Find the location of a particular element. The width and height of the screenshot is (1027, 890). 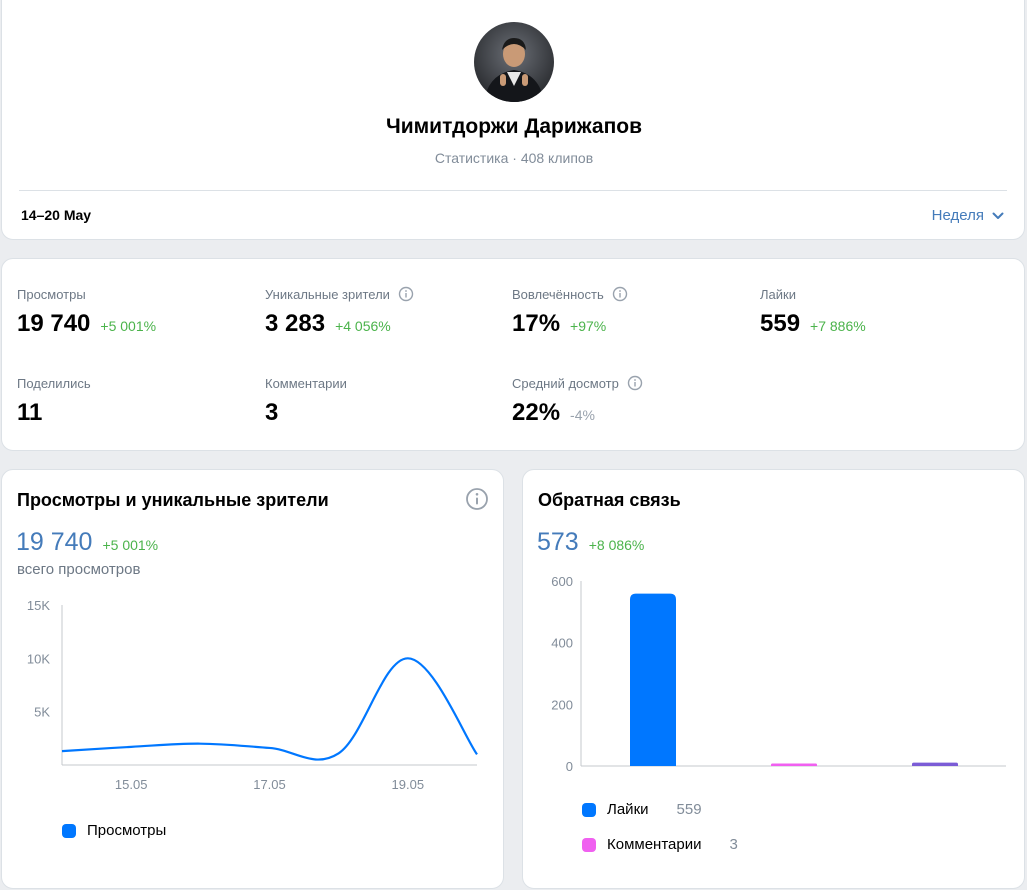

bar-comments is located at coordinates (794, 765).